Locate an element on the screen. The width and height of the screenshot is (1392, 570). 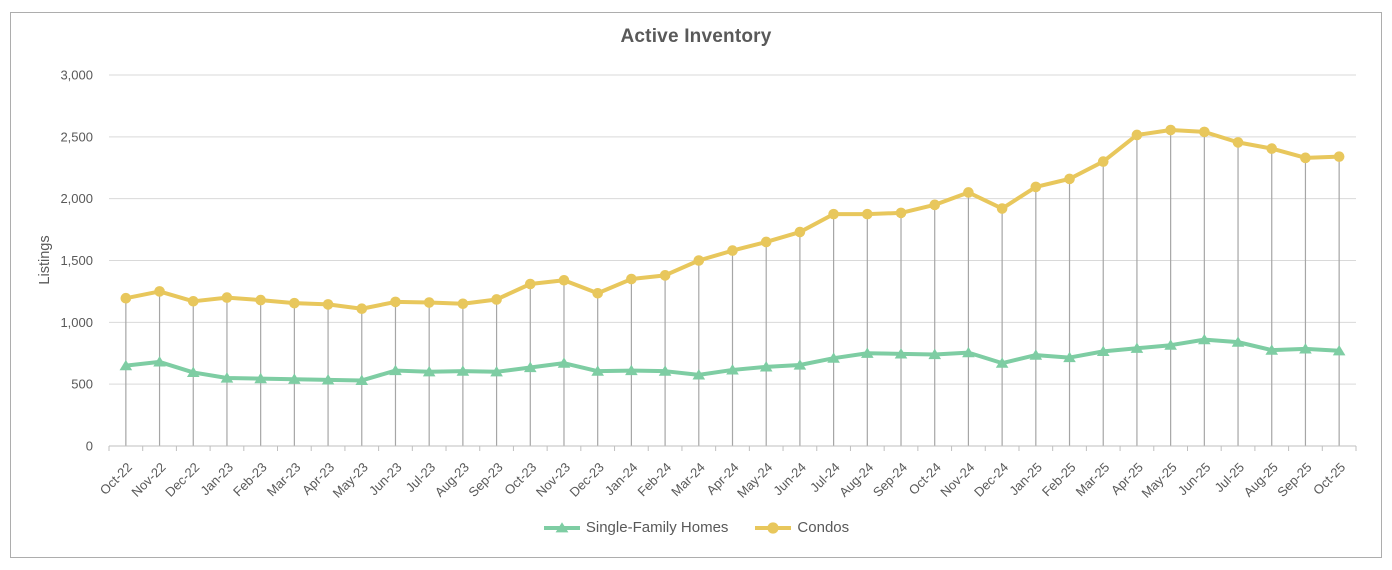
x-tick-label: Nov-24 is located at coordinates (957, 480).